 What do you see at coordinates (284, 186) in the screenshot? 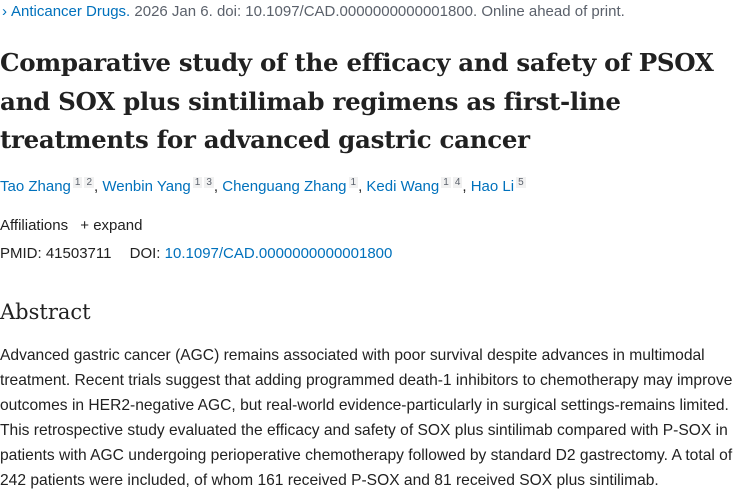
I see `author-link: Chenguang Zhang` at bounding box center [284, 186].